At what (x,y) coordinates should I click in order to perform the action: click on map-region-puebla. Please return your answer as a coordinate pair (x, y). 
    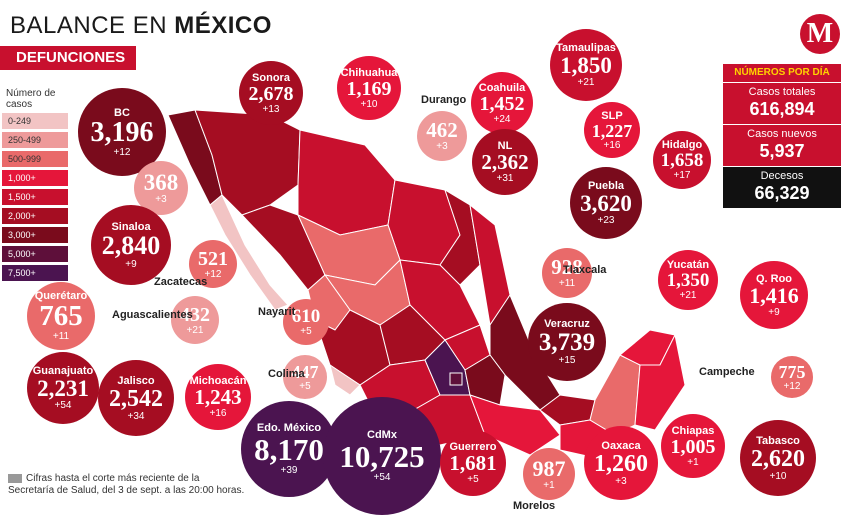
    Looking at the image, I should click on (485, 380).